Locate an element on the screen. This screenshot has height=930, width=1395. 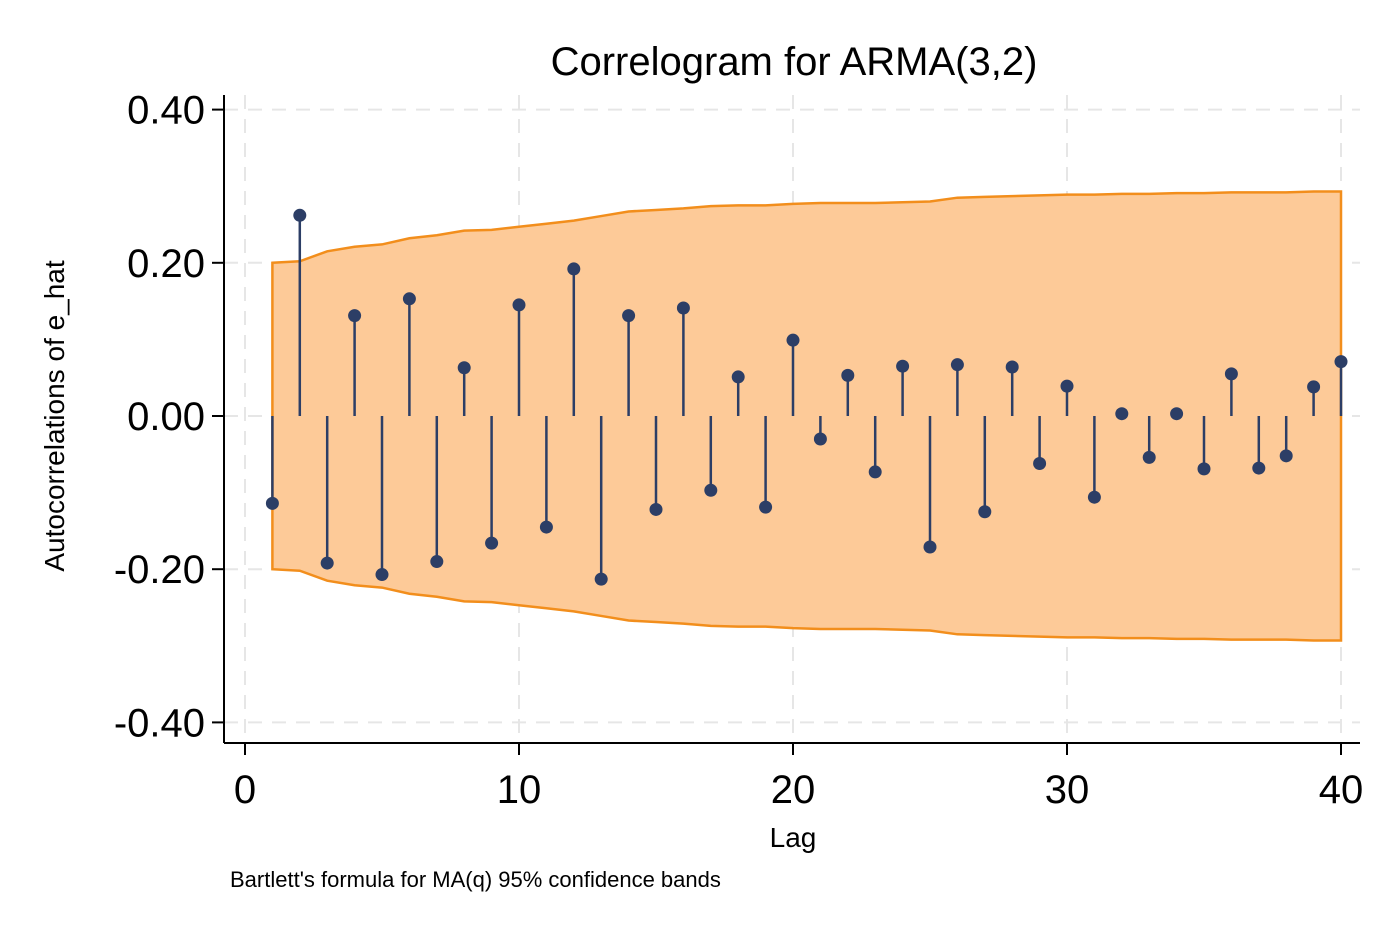
x-axis-label: Lag is located at coordinates (793, 837).